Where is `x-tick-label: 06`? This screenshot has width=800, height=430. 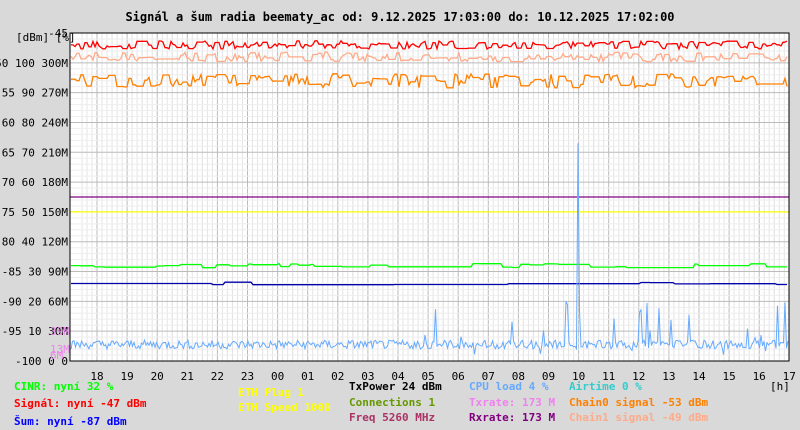
x-tick-label: 06 is located at coordinates (458, 376).